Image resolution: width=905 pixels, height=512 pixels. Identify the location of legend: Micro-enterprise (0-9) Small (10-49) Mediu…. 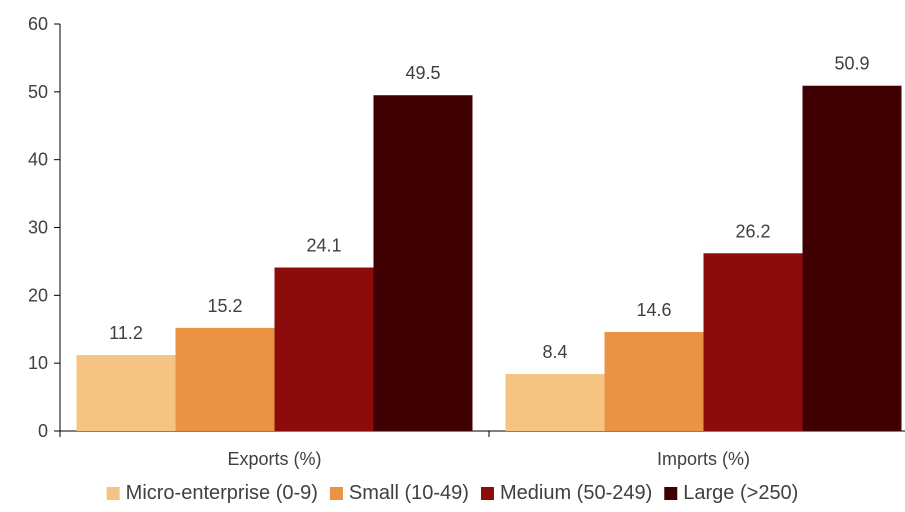
(452, 493).